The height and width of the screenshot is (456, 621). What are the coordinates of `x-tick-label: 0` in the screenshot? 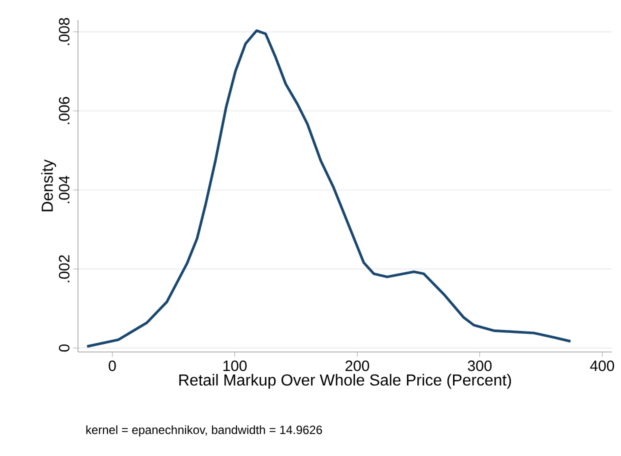 It's located at (112, 366).